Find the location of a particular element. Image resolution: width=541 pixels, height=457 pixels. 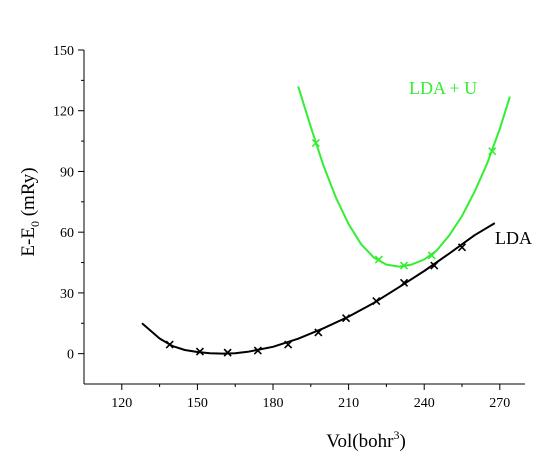

y-axis-label-main: E-E is located at coordinates (28, 242).